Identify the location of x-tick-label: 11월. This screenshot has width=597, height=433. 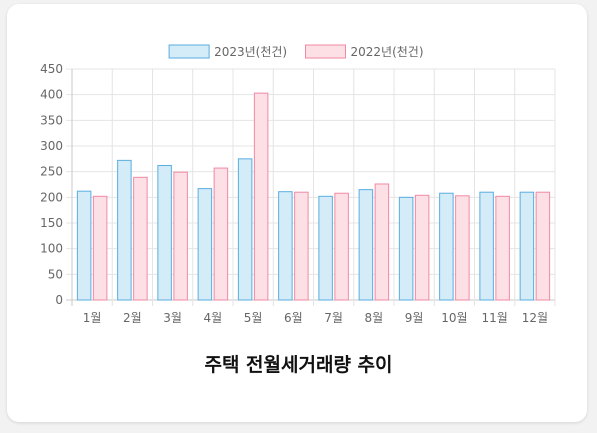
(494, 318).